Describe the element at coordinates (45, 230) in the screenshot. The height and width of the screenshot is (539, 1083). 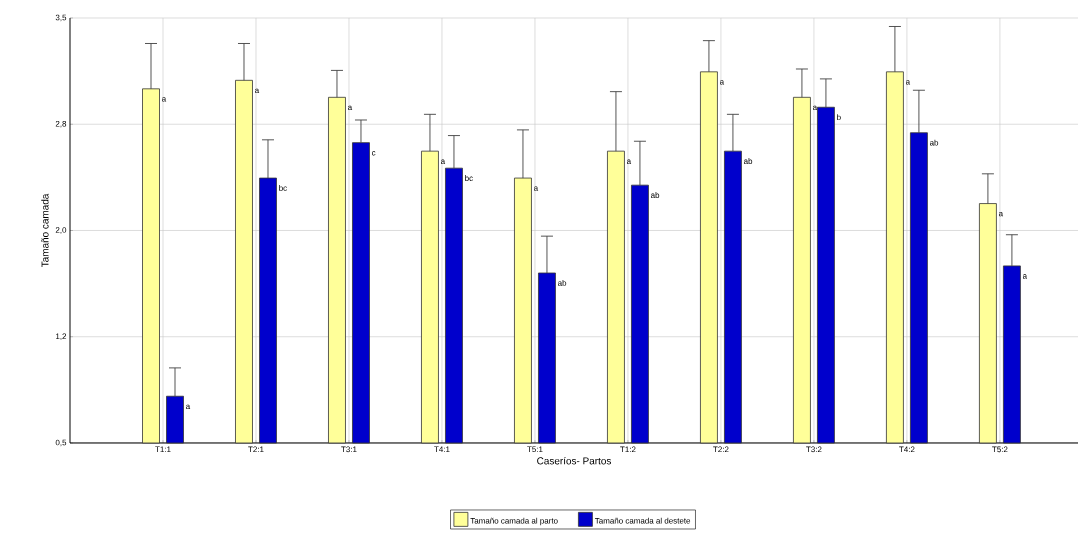
I see `y-axis-title: Tamaño camada` at that location.